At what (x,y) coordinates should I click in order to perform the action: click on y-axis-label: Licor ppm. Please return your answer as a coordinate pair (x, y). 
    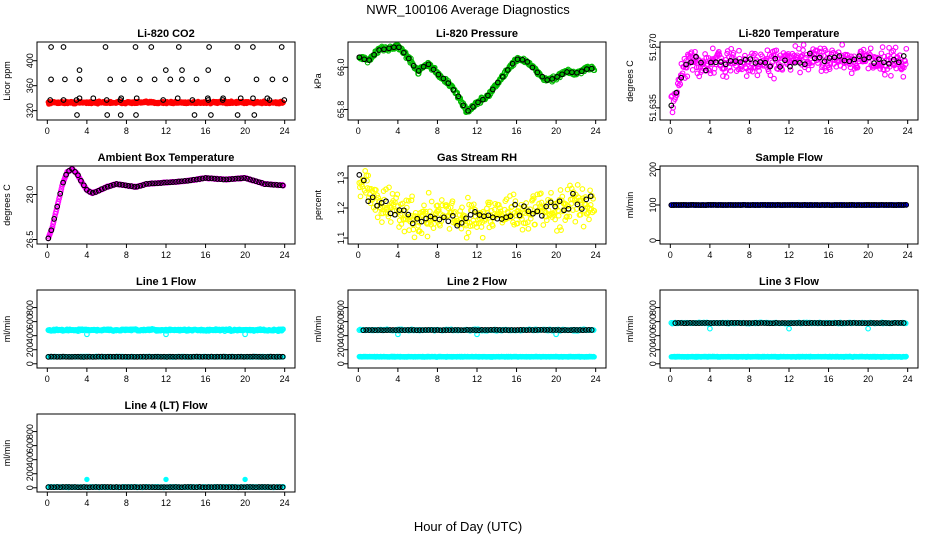
    Looking at the image, I should click on (7, 81).